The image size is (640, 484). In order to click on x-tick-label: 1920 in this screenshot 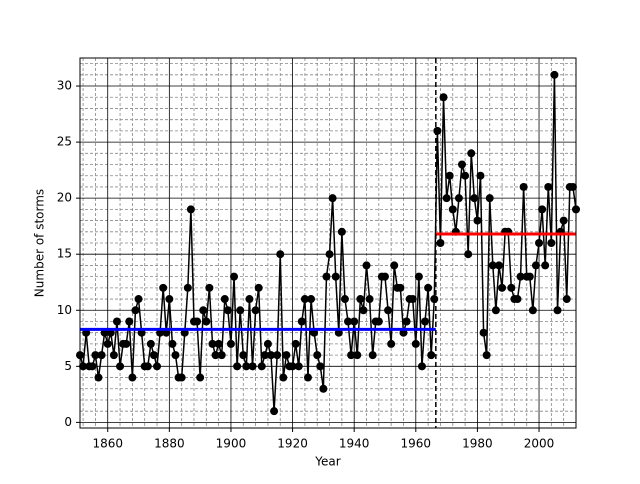, I will do `click(292, 444)`.